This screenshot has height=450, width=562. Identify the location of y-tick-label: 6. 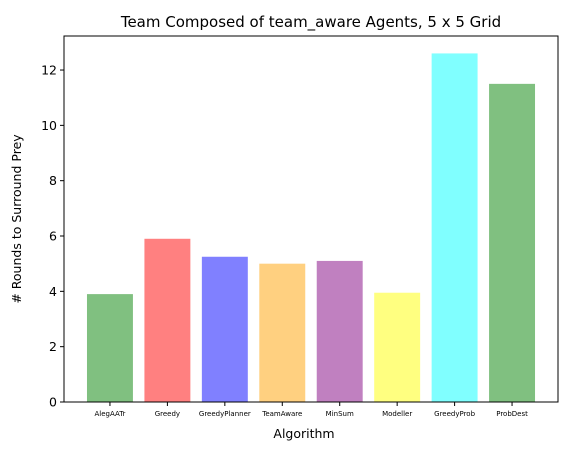
(53, 236).